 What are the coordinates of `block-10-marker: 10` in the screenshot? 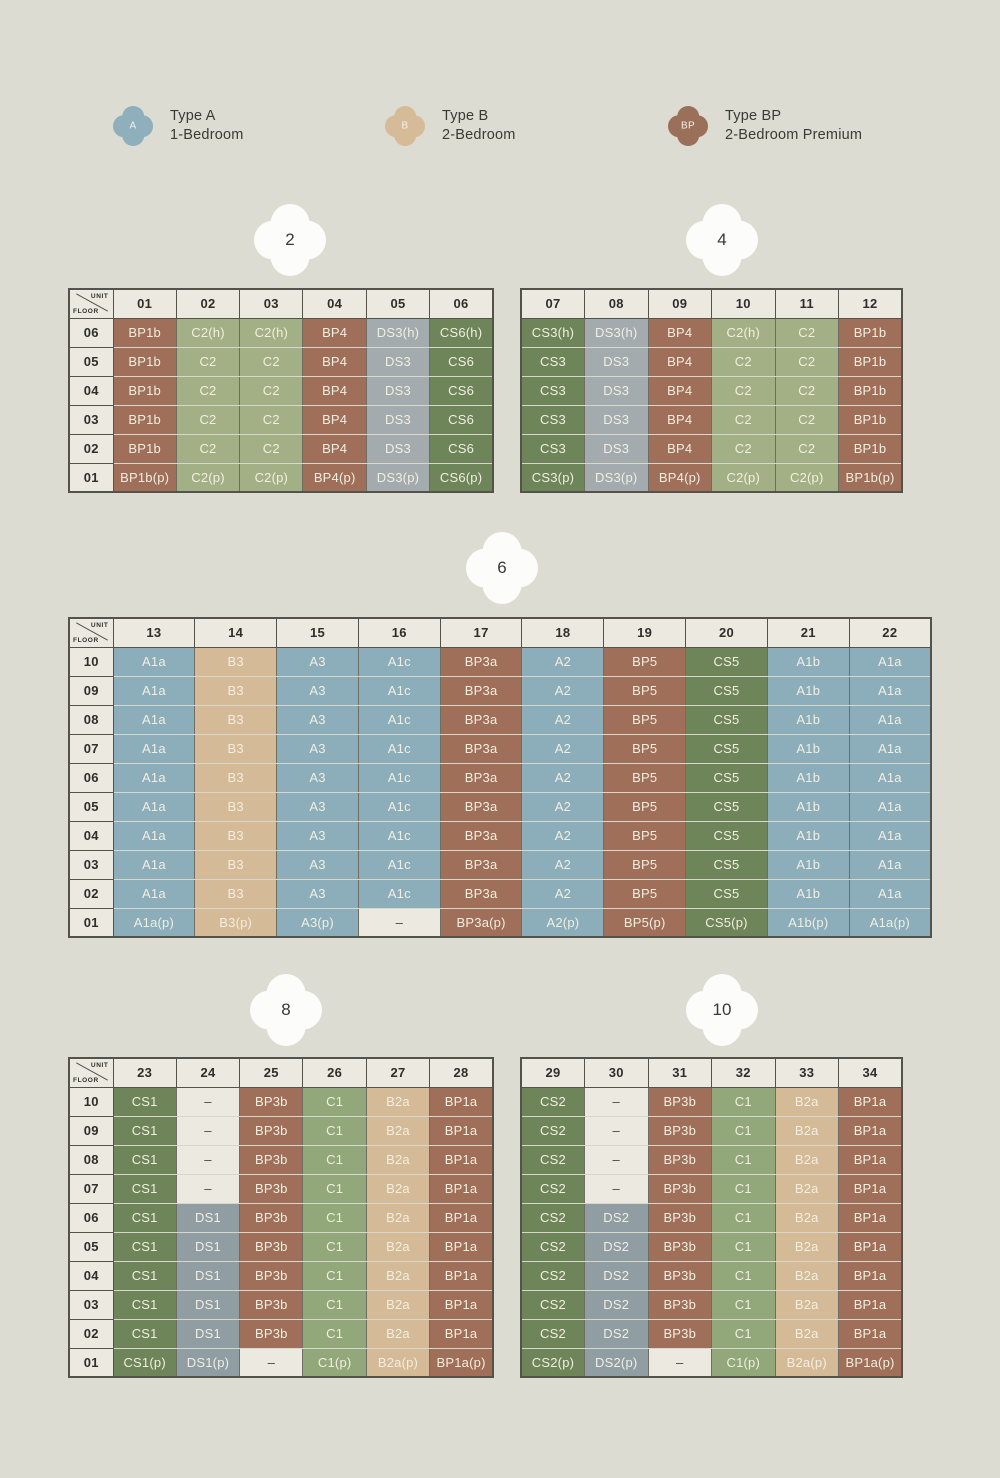 It's located at (722, 1010).